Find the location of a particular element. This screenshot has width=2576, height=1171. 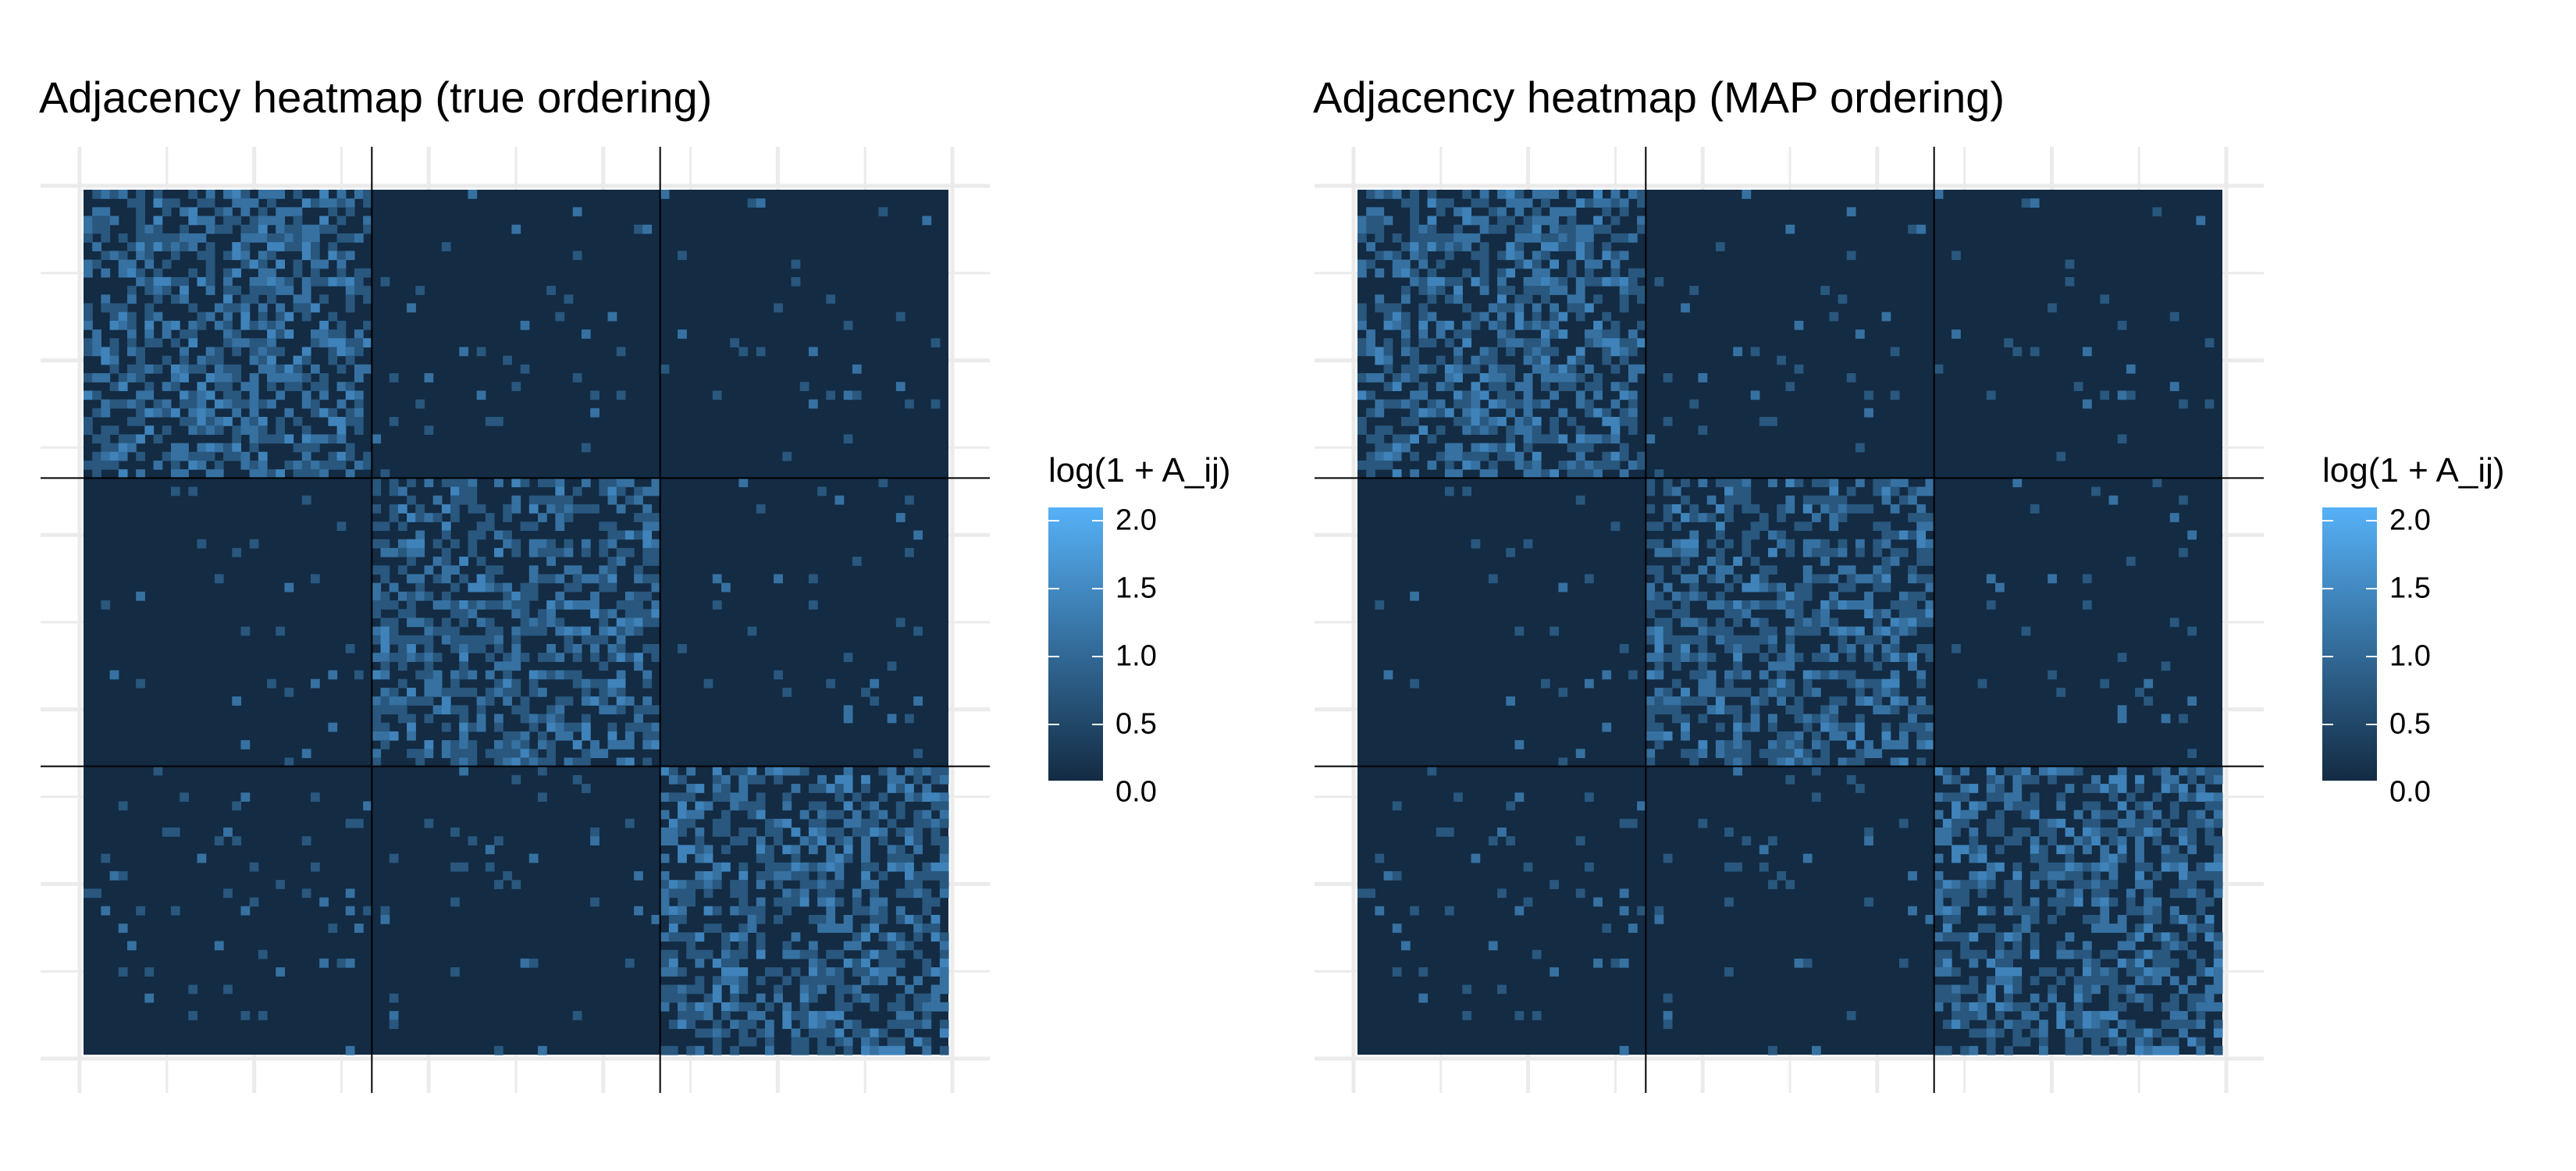

legend-tick-label: 0.5 is located at coordinates (2410, 724).